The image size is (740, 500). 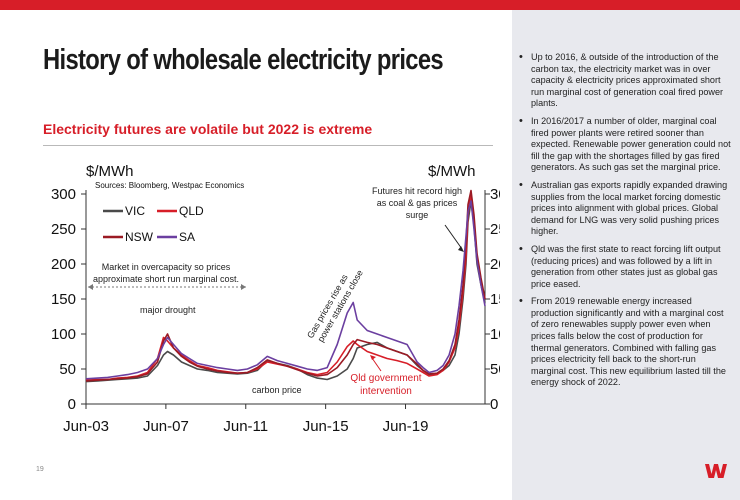 What do you see at coordinates (277, 390) in the screenshot?
I see `annotation-carbon: carbon price` at bounding box center [277, 390].